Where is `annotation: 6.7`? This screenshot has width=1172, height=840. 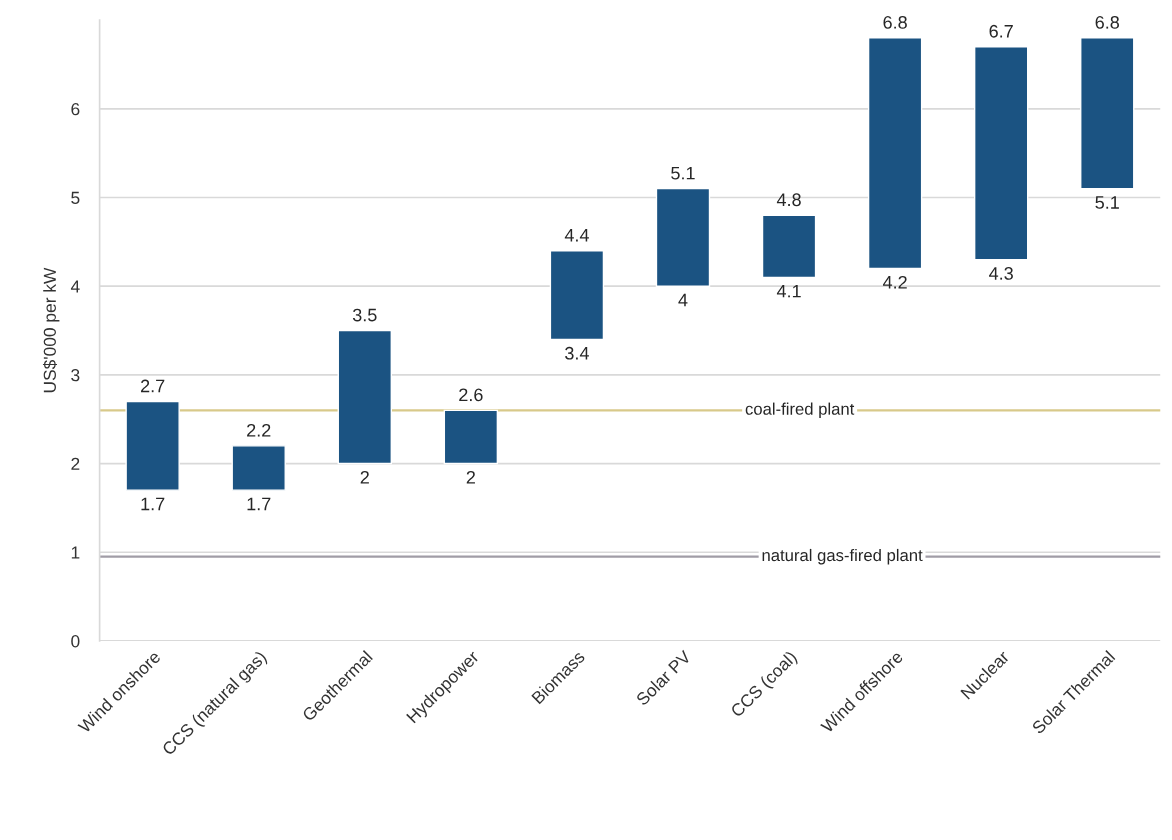 annotation: 6.7 is located at coordinates (1001, 31).